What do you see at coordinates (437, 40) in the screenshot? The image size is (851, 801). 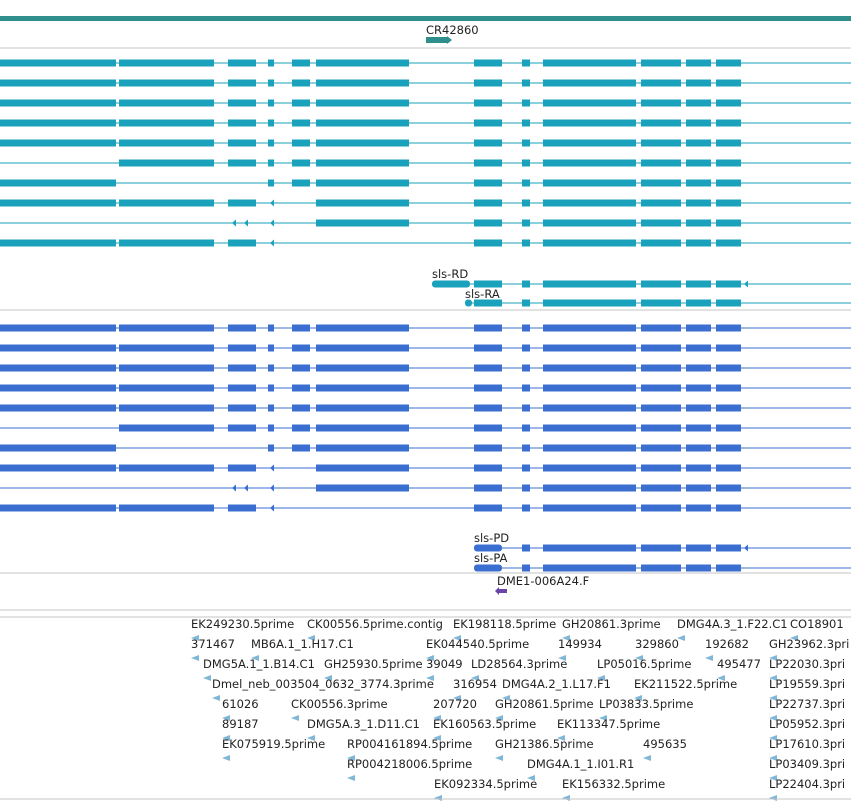 I see `cr42860-feature` at bounding box center [437, 40].